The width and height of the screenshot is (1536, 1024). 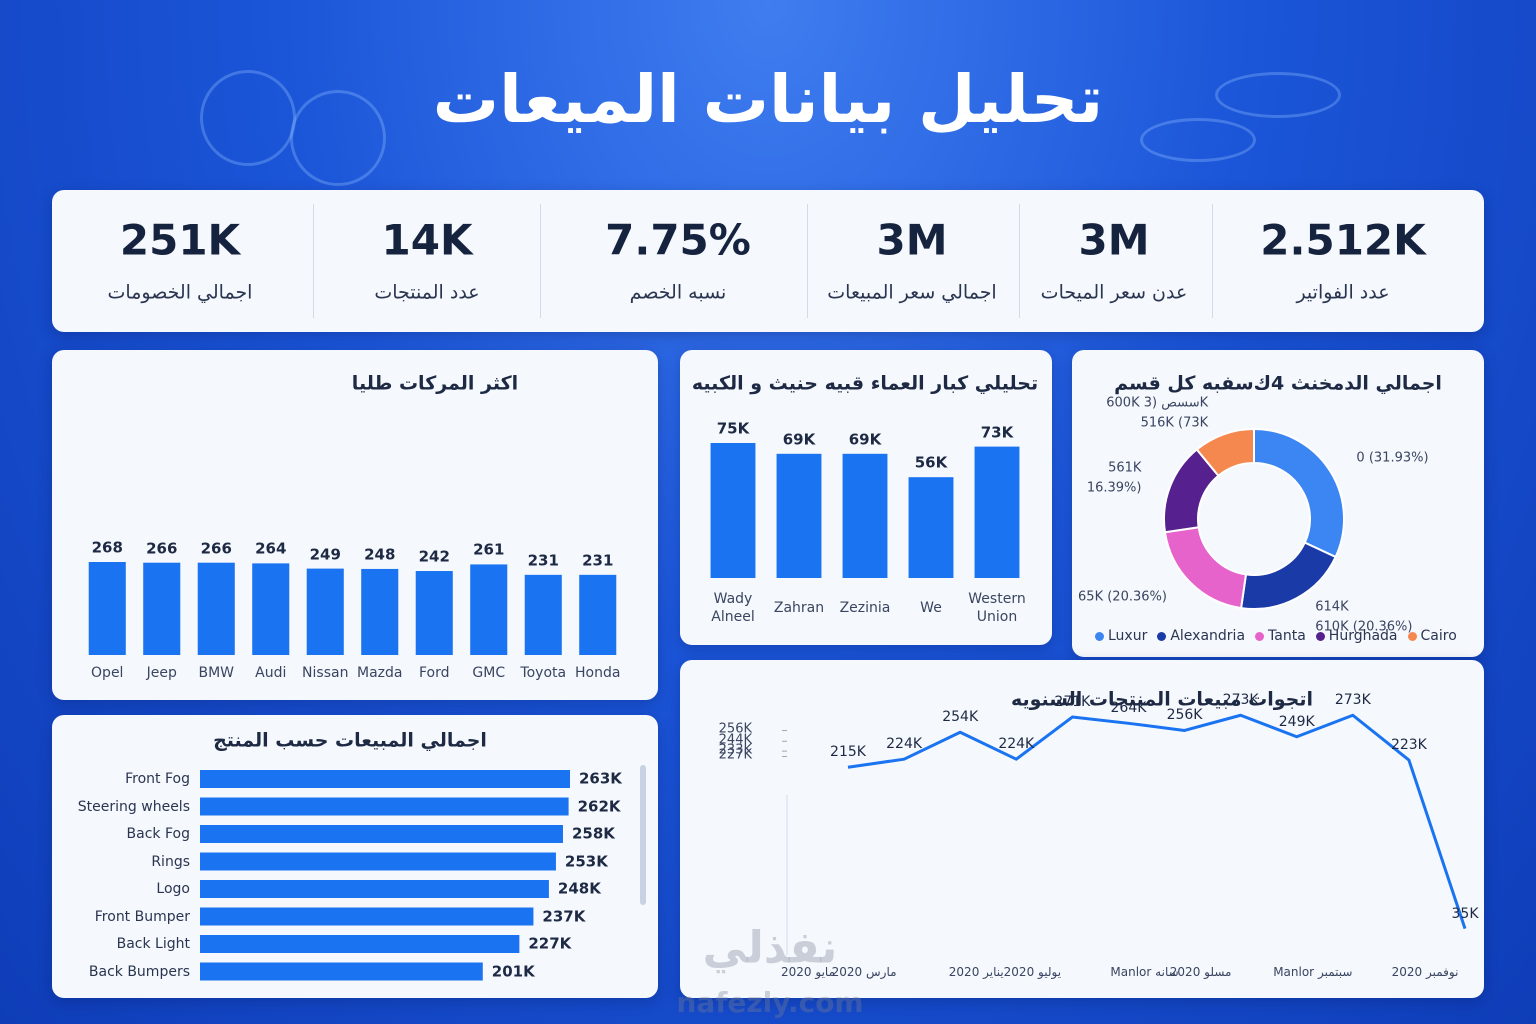 I want to click on data-label: 223K, so click(x=1408, y=744).